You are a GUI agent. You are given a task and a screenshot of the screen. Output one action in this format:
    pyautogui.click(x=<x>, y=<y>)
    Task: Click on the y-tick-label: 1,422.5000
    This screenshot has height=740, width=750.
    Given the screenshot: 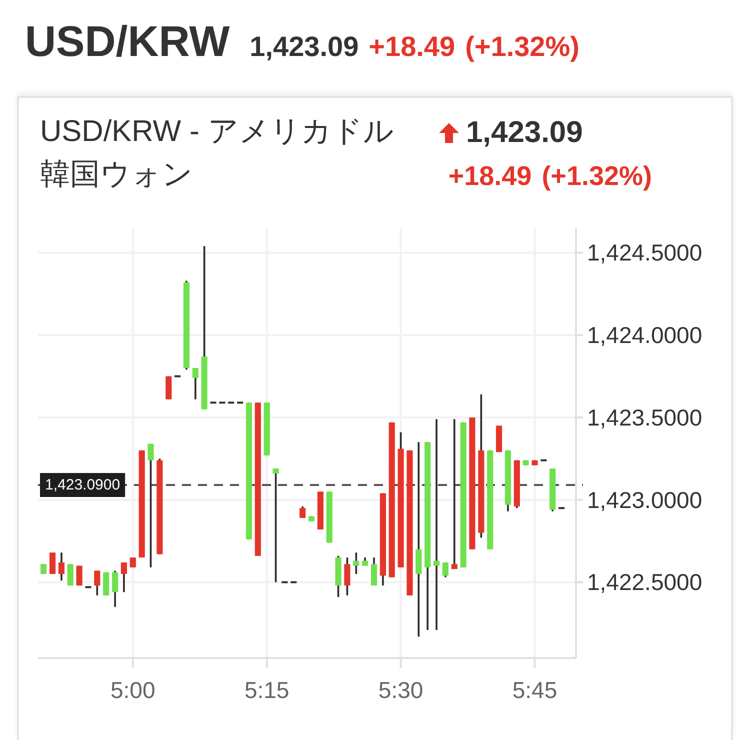 What is the action you would take?
    pyautogui.click(x=644, y=582)
    